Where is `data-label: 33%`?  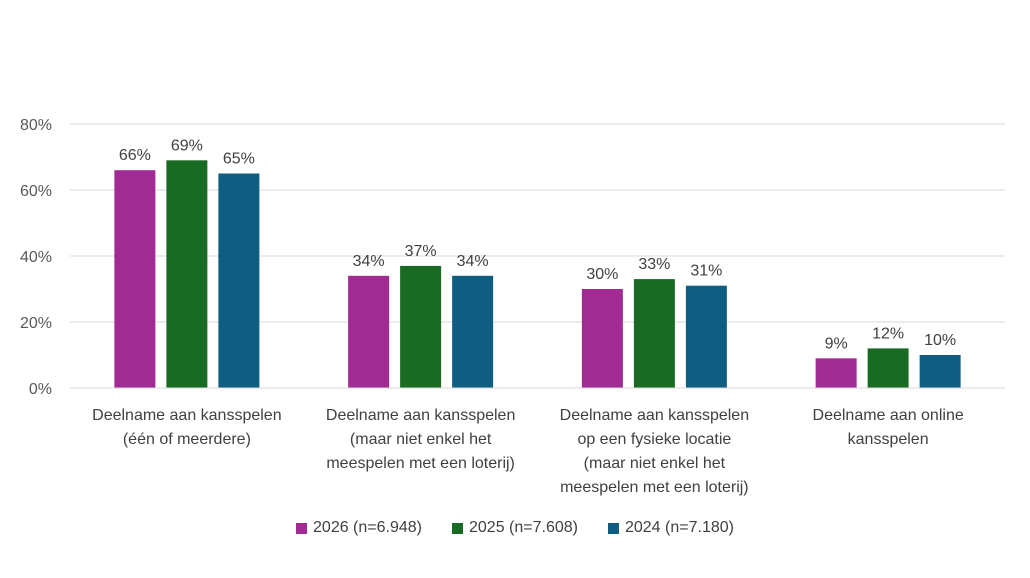
data-label: 33% is located at coordinates (654, 264).